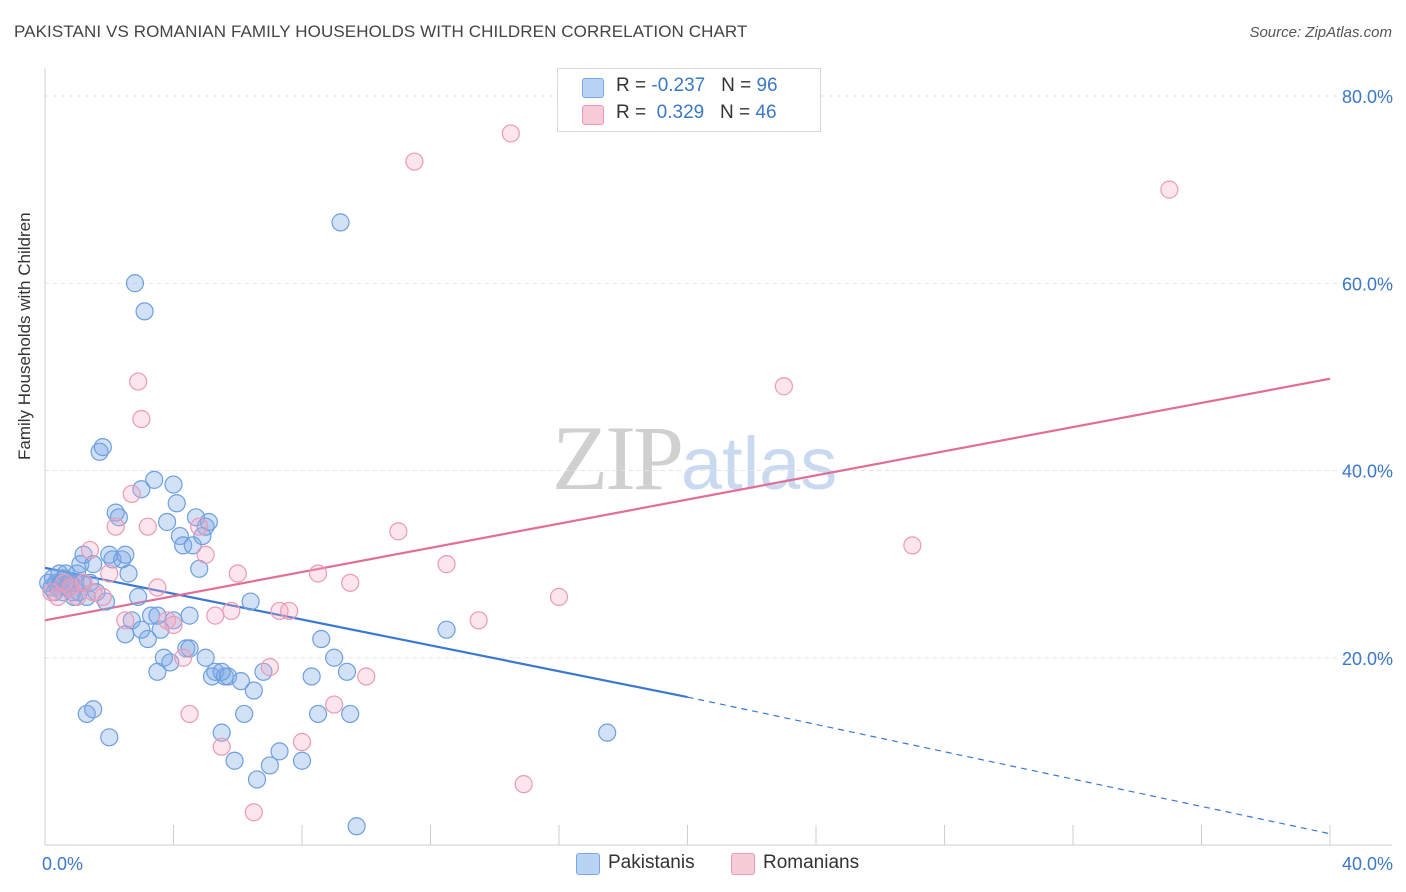 This screenshot has width=1406, height=892. Describe the element at coordinates (62, 864) in the screenshot. I see `x-tick-label: 0.0%` at that location.